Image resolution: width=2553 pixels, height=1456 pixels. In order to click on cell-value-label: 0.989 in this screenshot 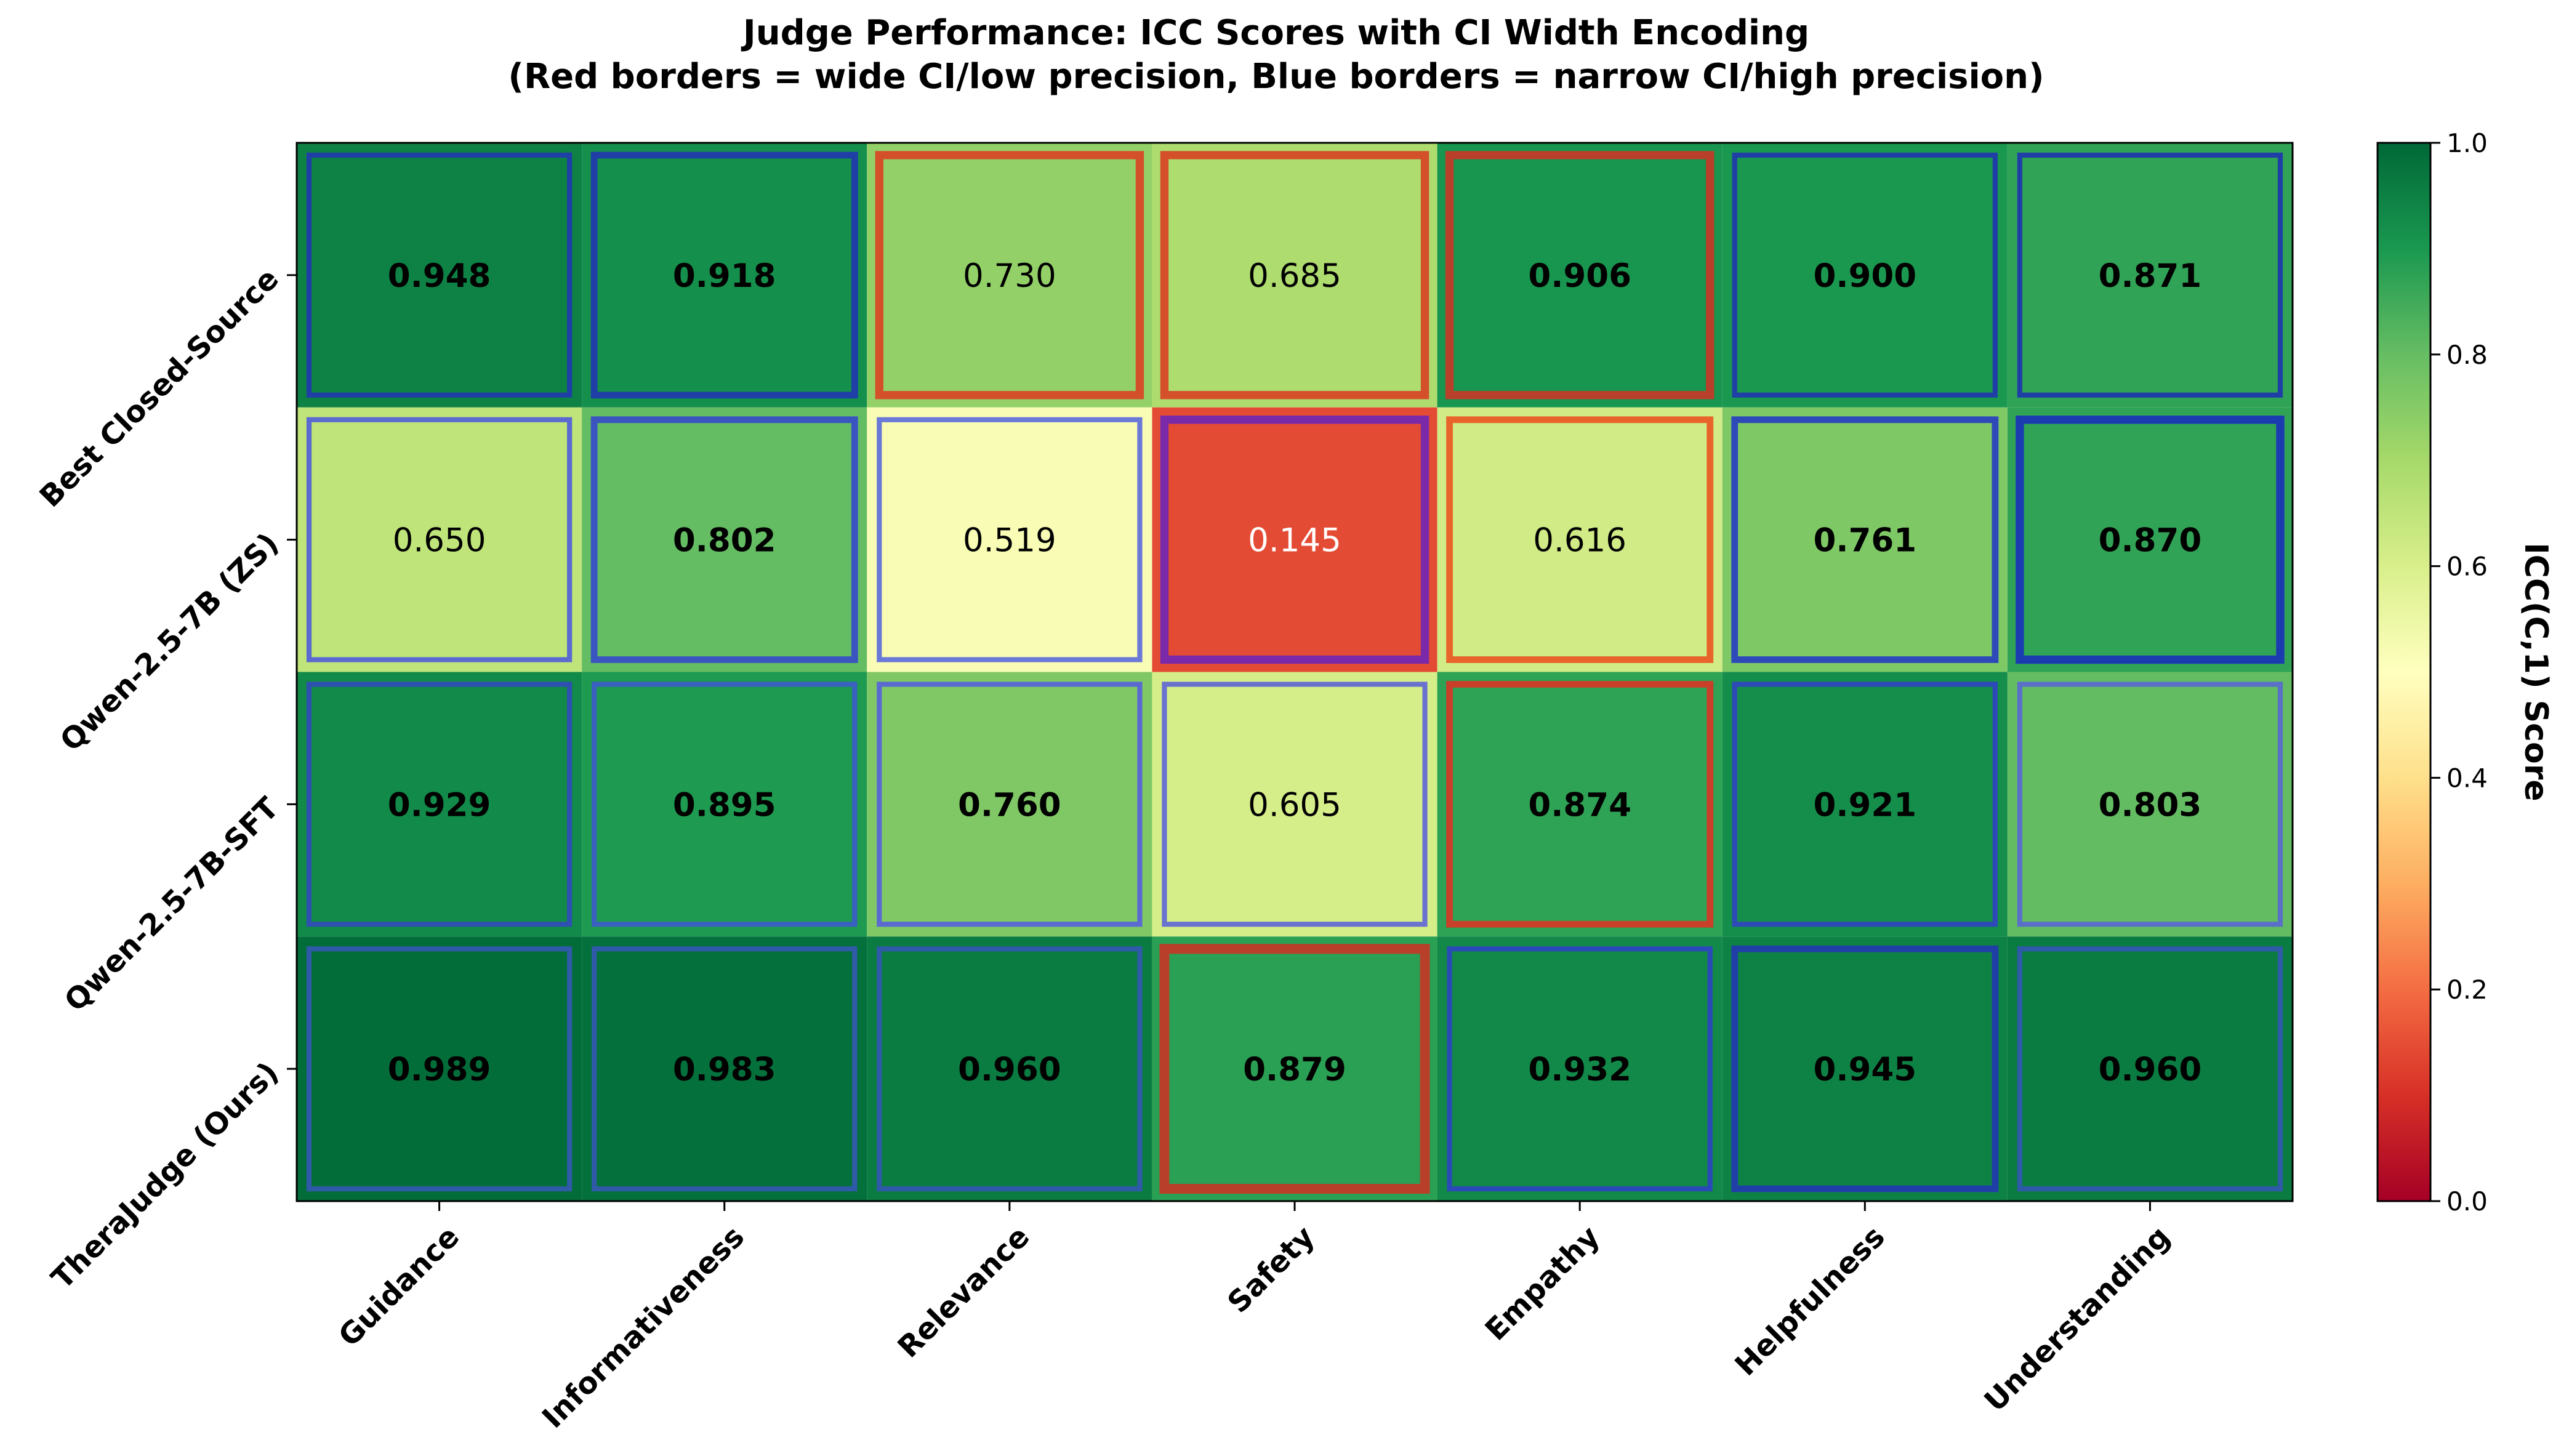, I will do `click(440, 1069)`.